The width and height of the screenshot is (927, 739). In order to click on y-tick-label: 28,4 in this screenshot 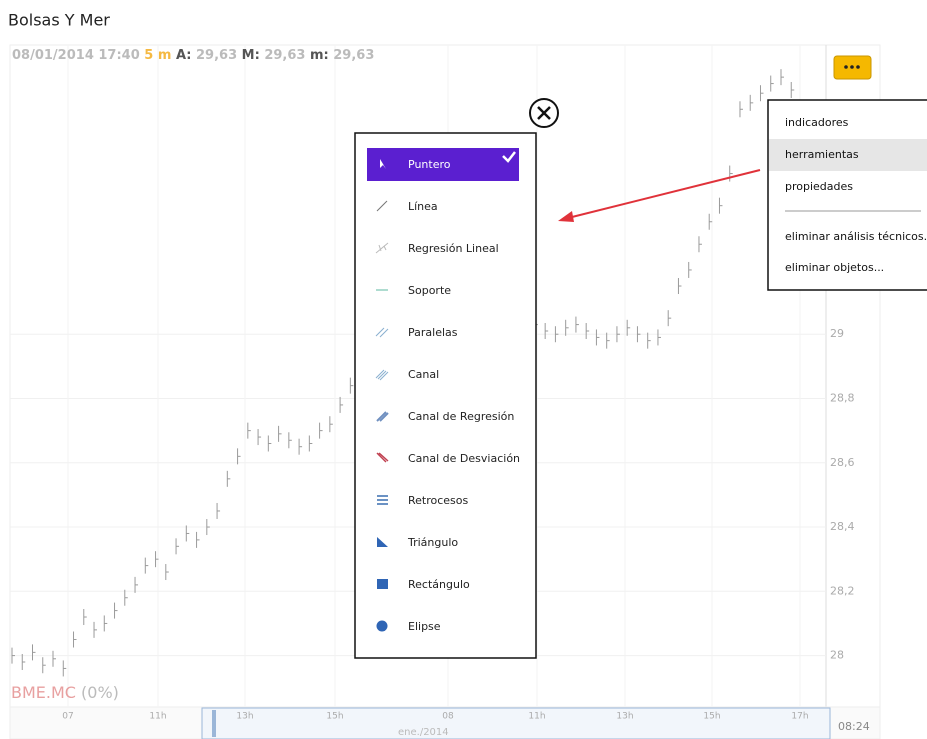, I will do `click(842, 526)`.